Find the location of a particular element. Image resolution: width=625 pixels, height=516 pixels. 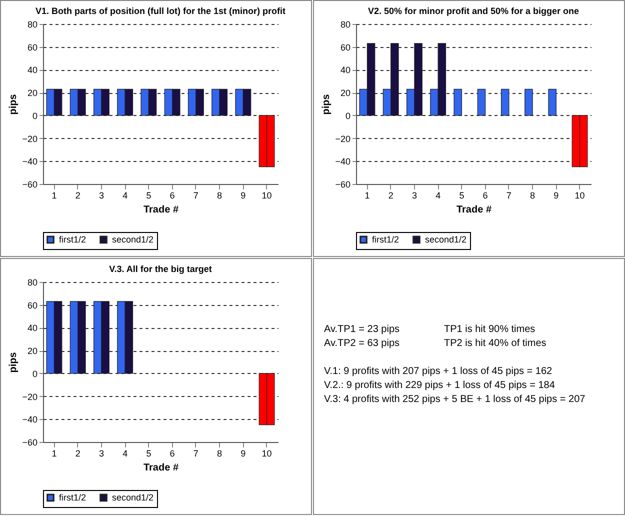

chart-title: V1. Both parts of position (full lot) for the 1st (minor) profit is located at coordinates (161, 11).